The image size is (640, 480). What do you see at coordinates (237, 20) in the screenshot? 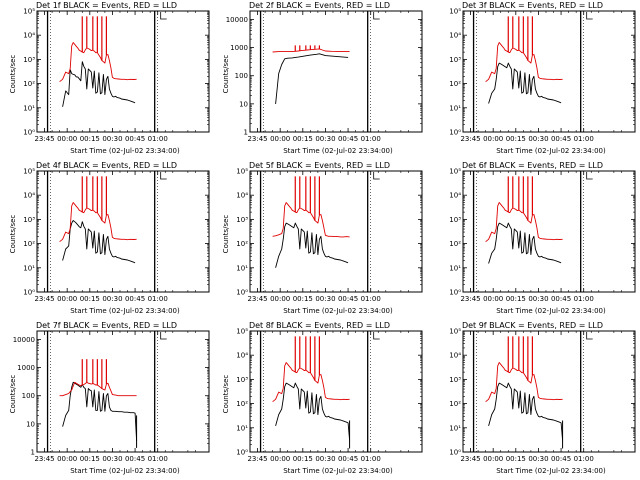
I see `y-tick-label: 10000` at bounding box center [237, 20].